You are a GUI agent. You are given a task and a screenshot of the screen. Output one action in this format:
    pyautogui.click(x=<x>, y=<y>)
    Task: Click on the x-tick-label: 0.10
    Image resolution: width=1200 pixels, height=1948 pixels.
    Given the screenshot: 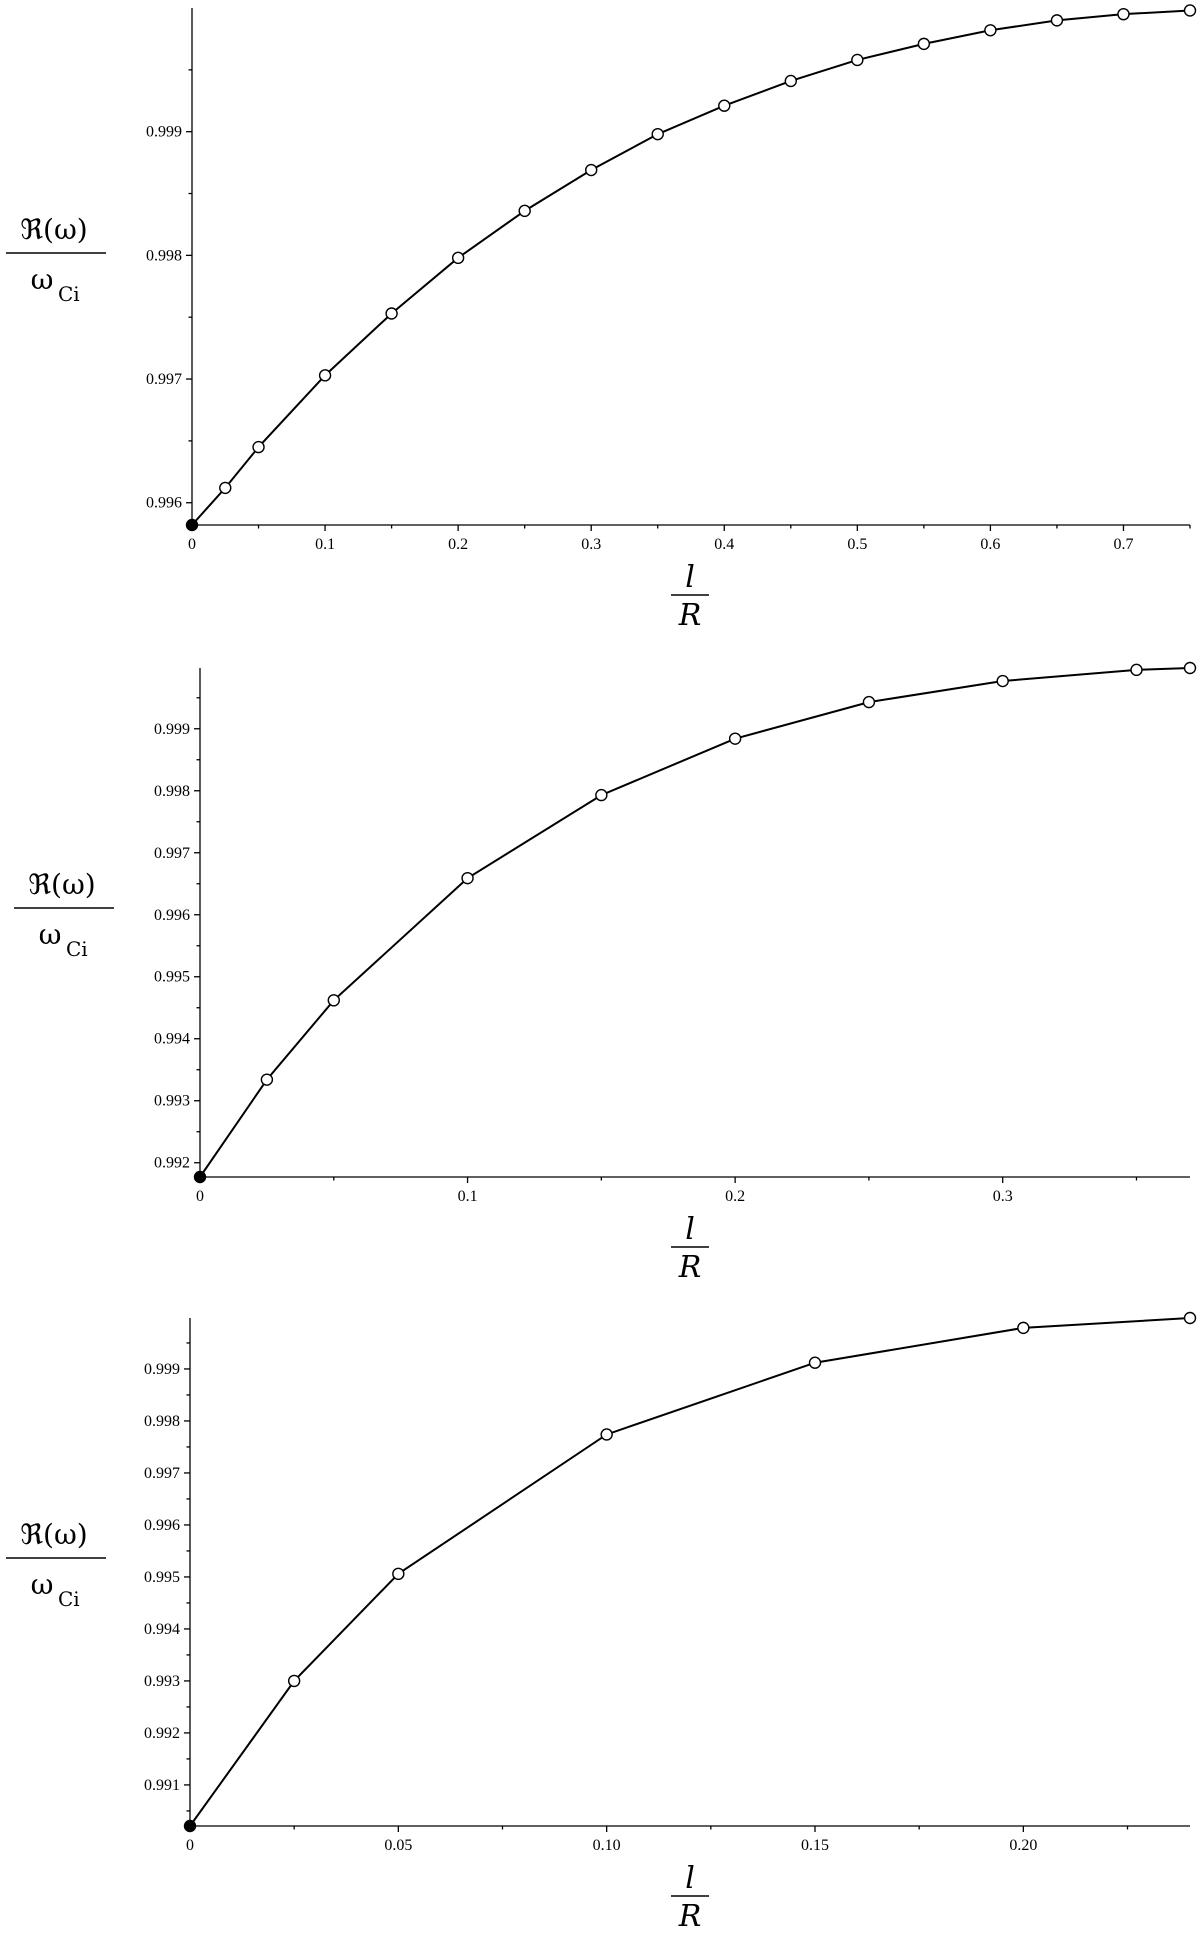 What is the action you would take?
    pyautogui.click(x=607, y=1845)
    